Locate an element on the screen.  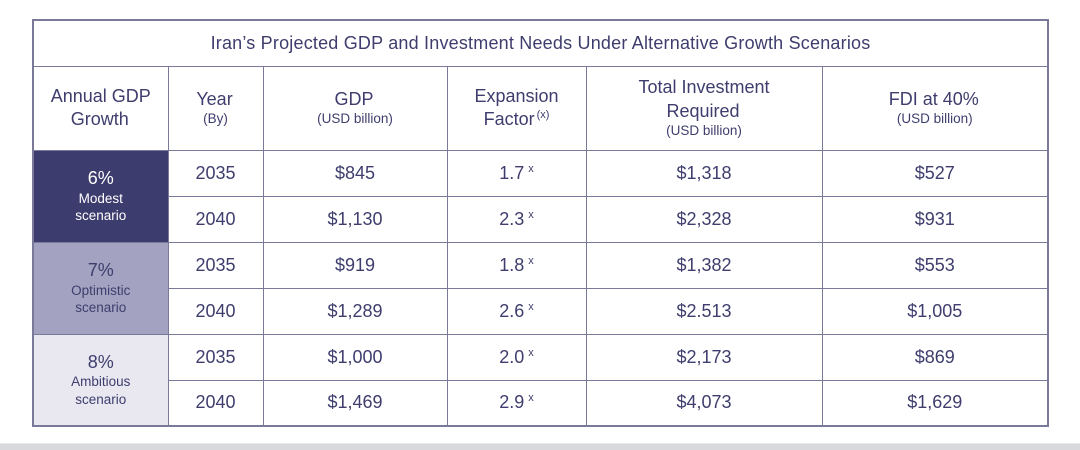
total-investment-cell: $1,318 is located at coordinates (704, 173).